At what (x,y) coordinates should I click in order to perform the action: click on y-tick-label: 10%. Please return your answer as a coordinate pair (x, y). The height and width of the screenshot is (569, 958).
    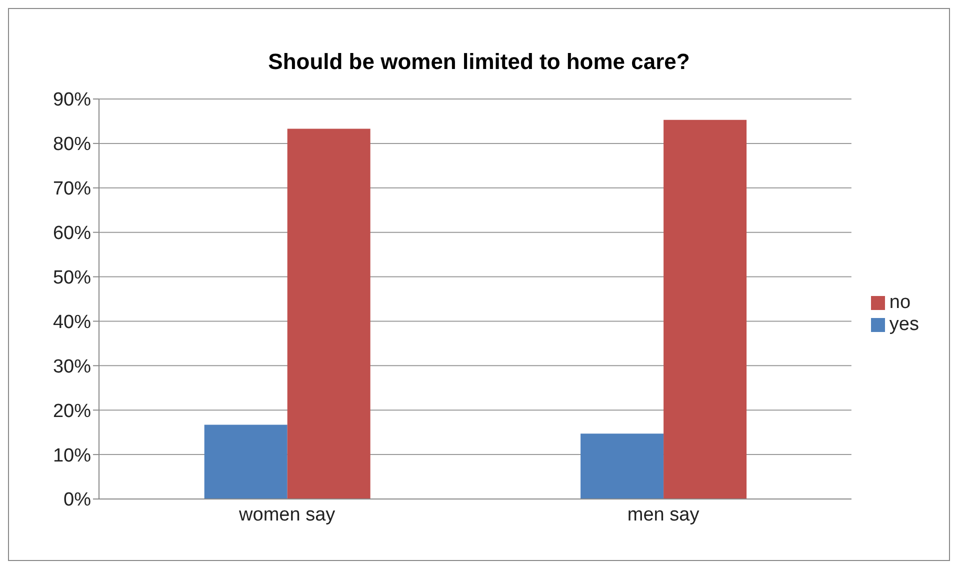
    Looking at the image, I should click on (72, 455).